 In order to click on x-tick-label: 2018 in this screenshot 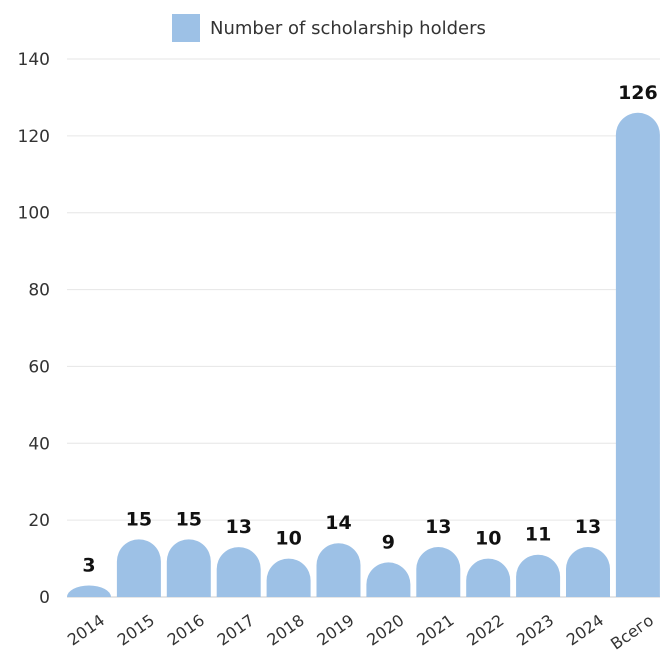, I will do `click(286, 630)`.